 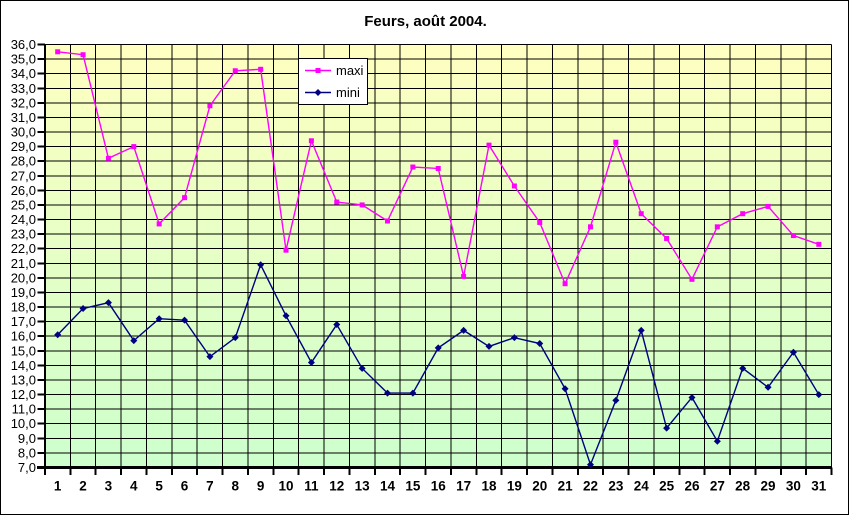 I want to click on svg-text: 13,0, so click(x=23, y=379).